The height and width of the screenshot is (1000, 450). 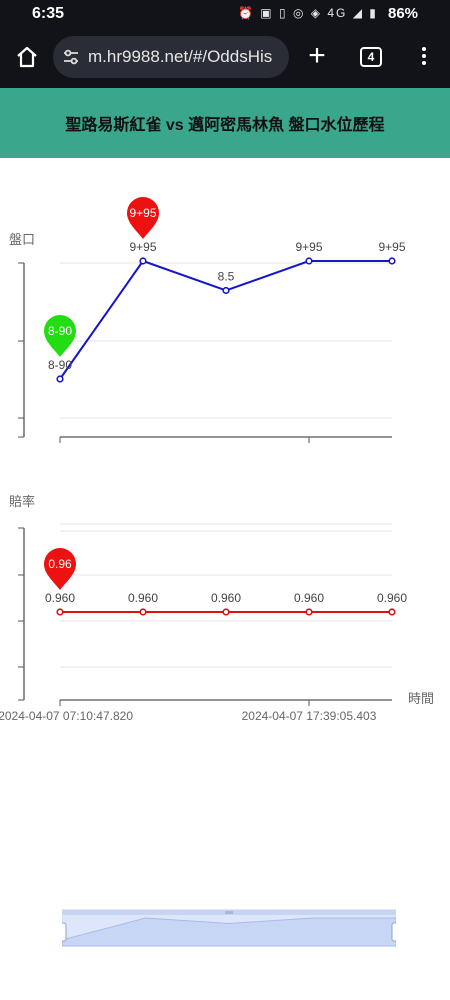 I want to click on plus-icon: +, so click(x=317, y=55).